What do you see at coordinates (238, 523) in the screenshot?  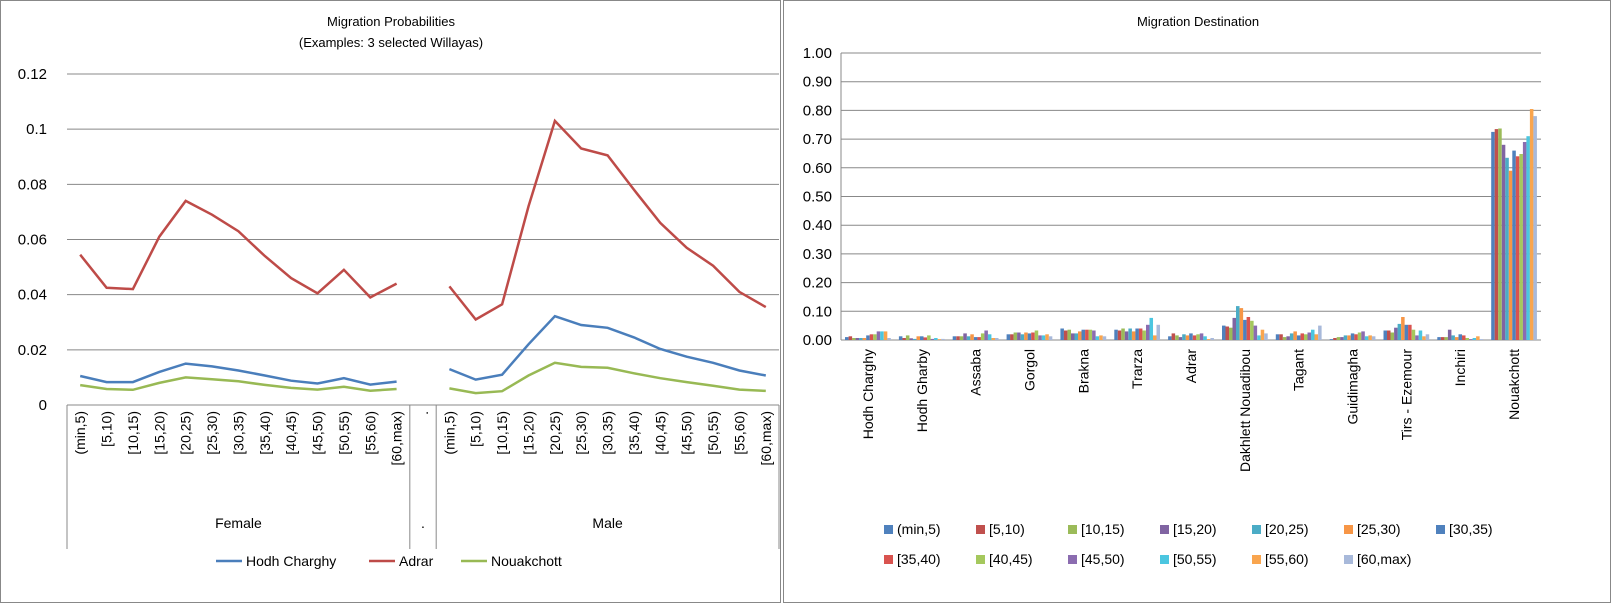 I see `group-label: Female` at bounding box center [238, 523].